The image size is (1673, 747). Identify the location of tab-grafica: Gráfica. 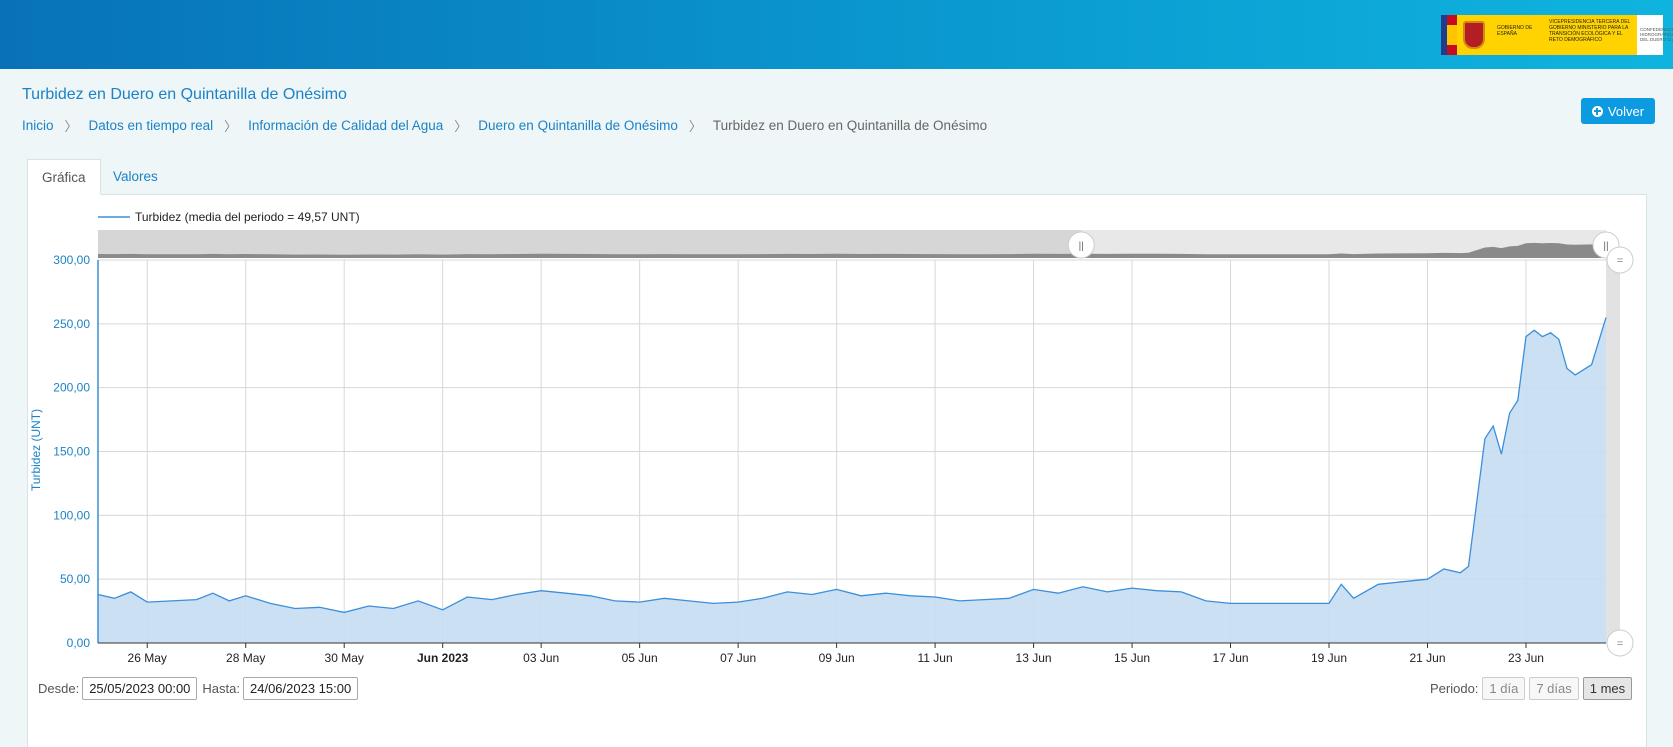
(64, 177).